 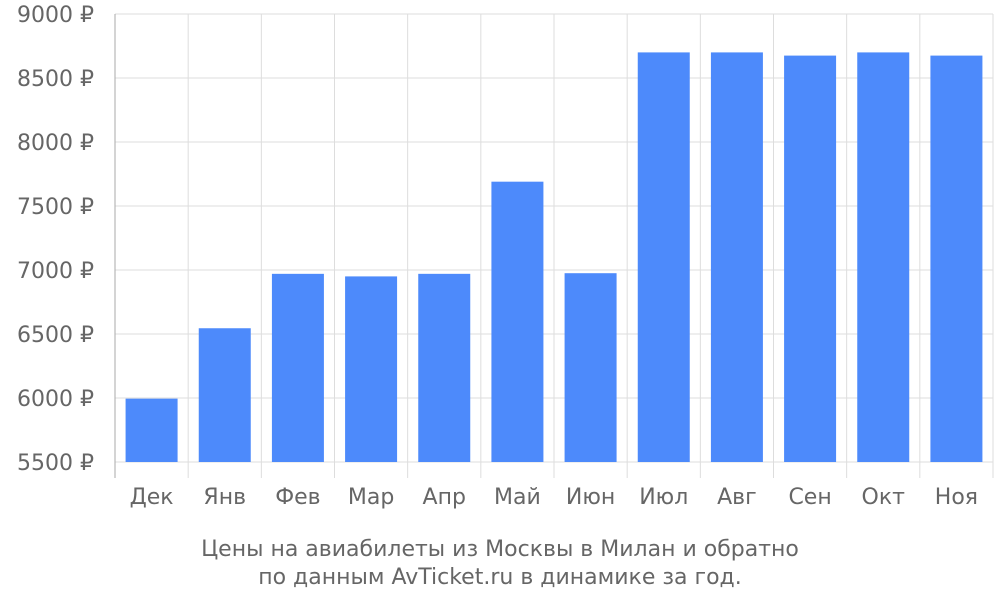 I want to click on x-tick-label: Апр, so click(x=444, y=497).